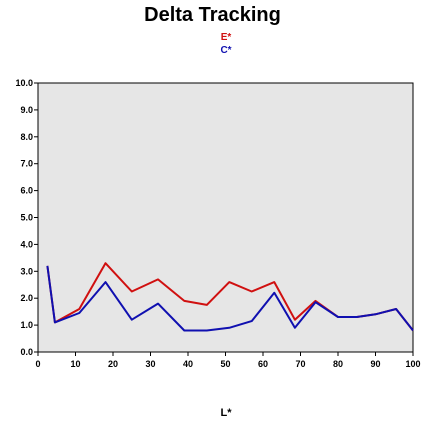 Image resolution: width=425 pixels, height=426 pixels. What do you see at coordinates (26, 325) in the screenshot?
I see `y-tick-label: 1.0` at bounding box center [26, 325].